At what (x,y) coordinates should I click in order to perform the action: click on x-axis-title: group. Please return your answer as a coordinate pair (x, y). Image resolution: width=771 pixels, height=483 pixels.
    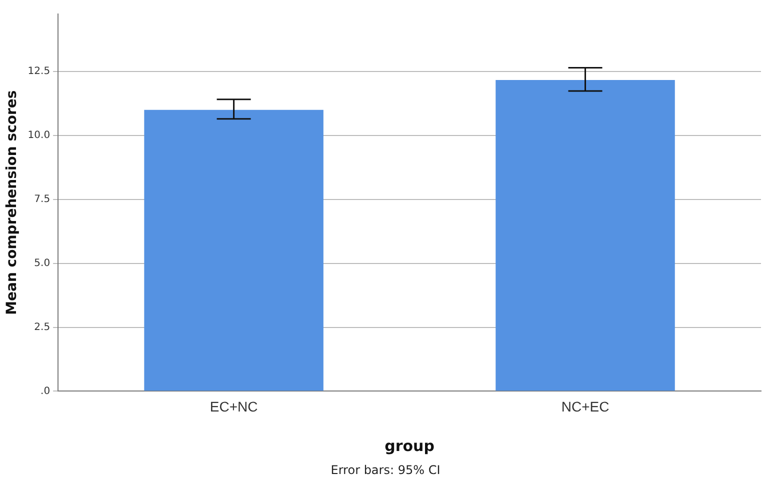
    Looking at the image, I should click on (409, 445).